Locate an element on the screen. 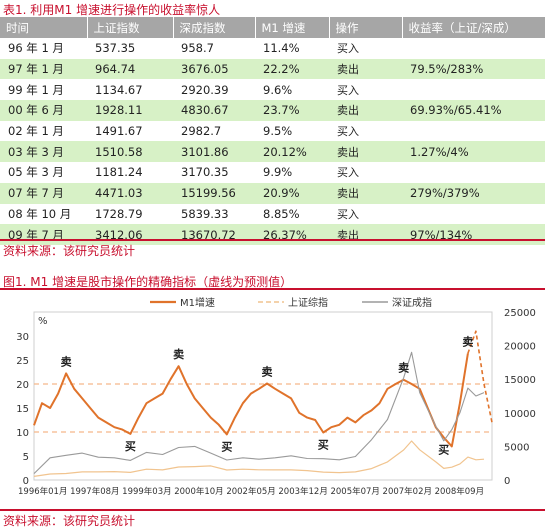  cell-time: 07 年 7 月 is located at coordinates (43, 193).